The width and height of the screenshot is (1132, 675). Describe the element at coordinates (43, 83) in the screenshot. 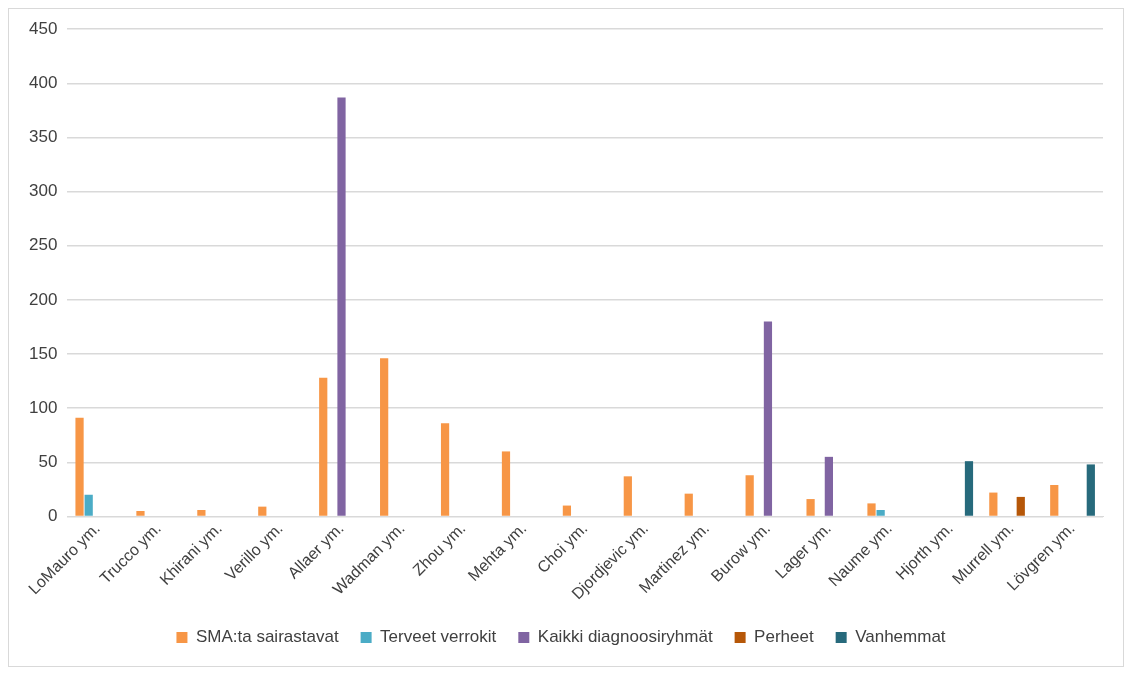

I see `y-tick-label: 400` at that location.